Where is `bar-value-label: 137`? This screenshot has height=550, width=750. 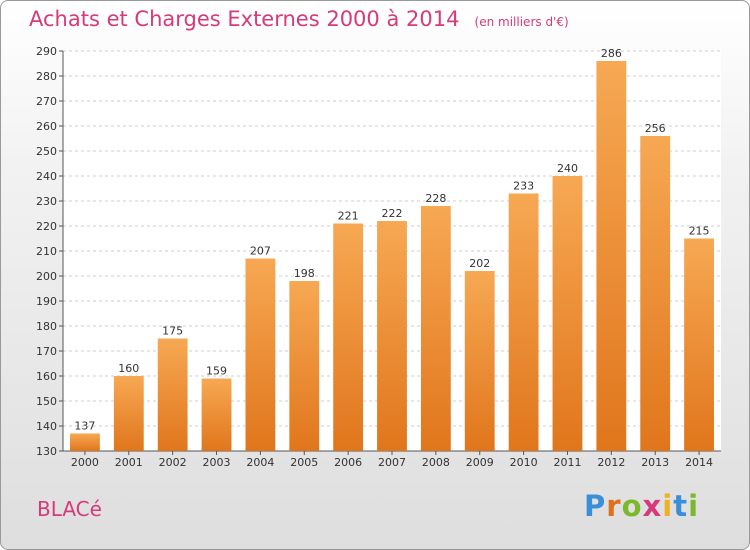
bar-value-label: 137 is located at coordinates (84, 426).